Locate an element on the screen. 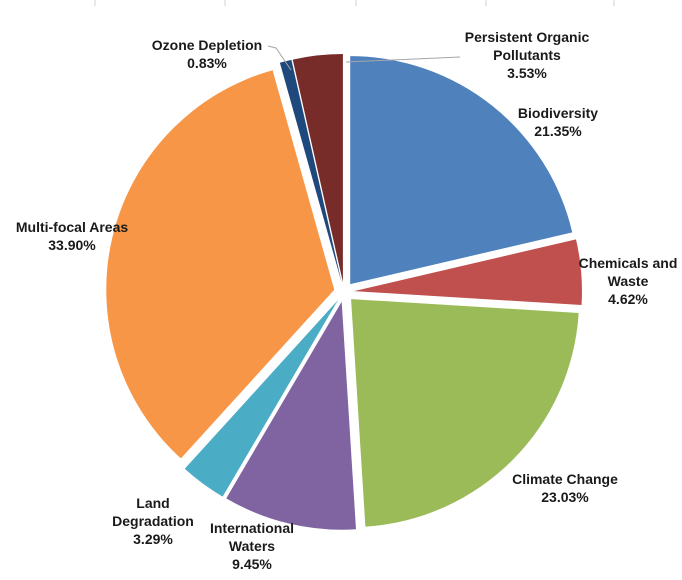 The image size is (682, 580). value-label: 33.90% is located at coordinates (72, 245).